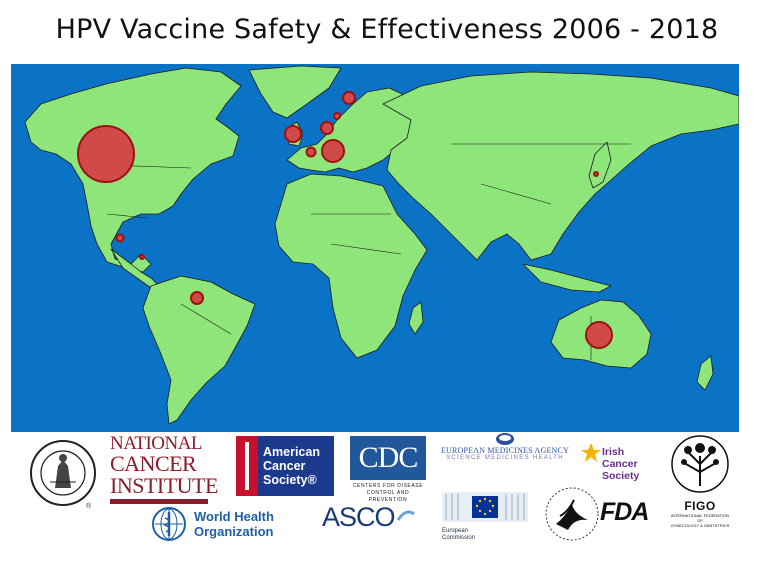 This screenshot has width=774, height=566. What do you see at coordinates (290, 480) in the screenshot?
I see `acs-line-3: Society®` at bounding box center [290, 480].